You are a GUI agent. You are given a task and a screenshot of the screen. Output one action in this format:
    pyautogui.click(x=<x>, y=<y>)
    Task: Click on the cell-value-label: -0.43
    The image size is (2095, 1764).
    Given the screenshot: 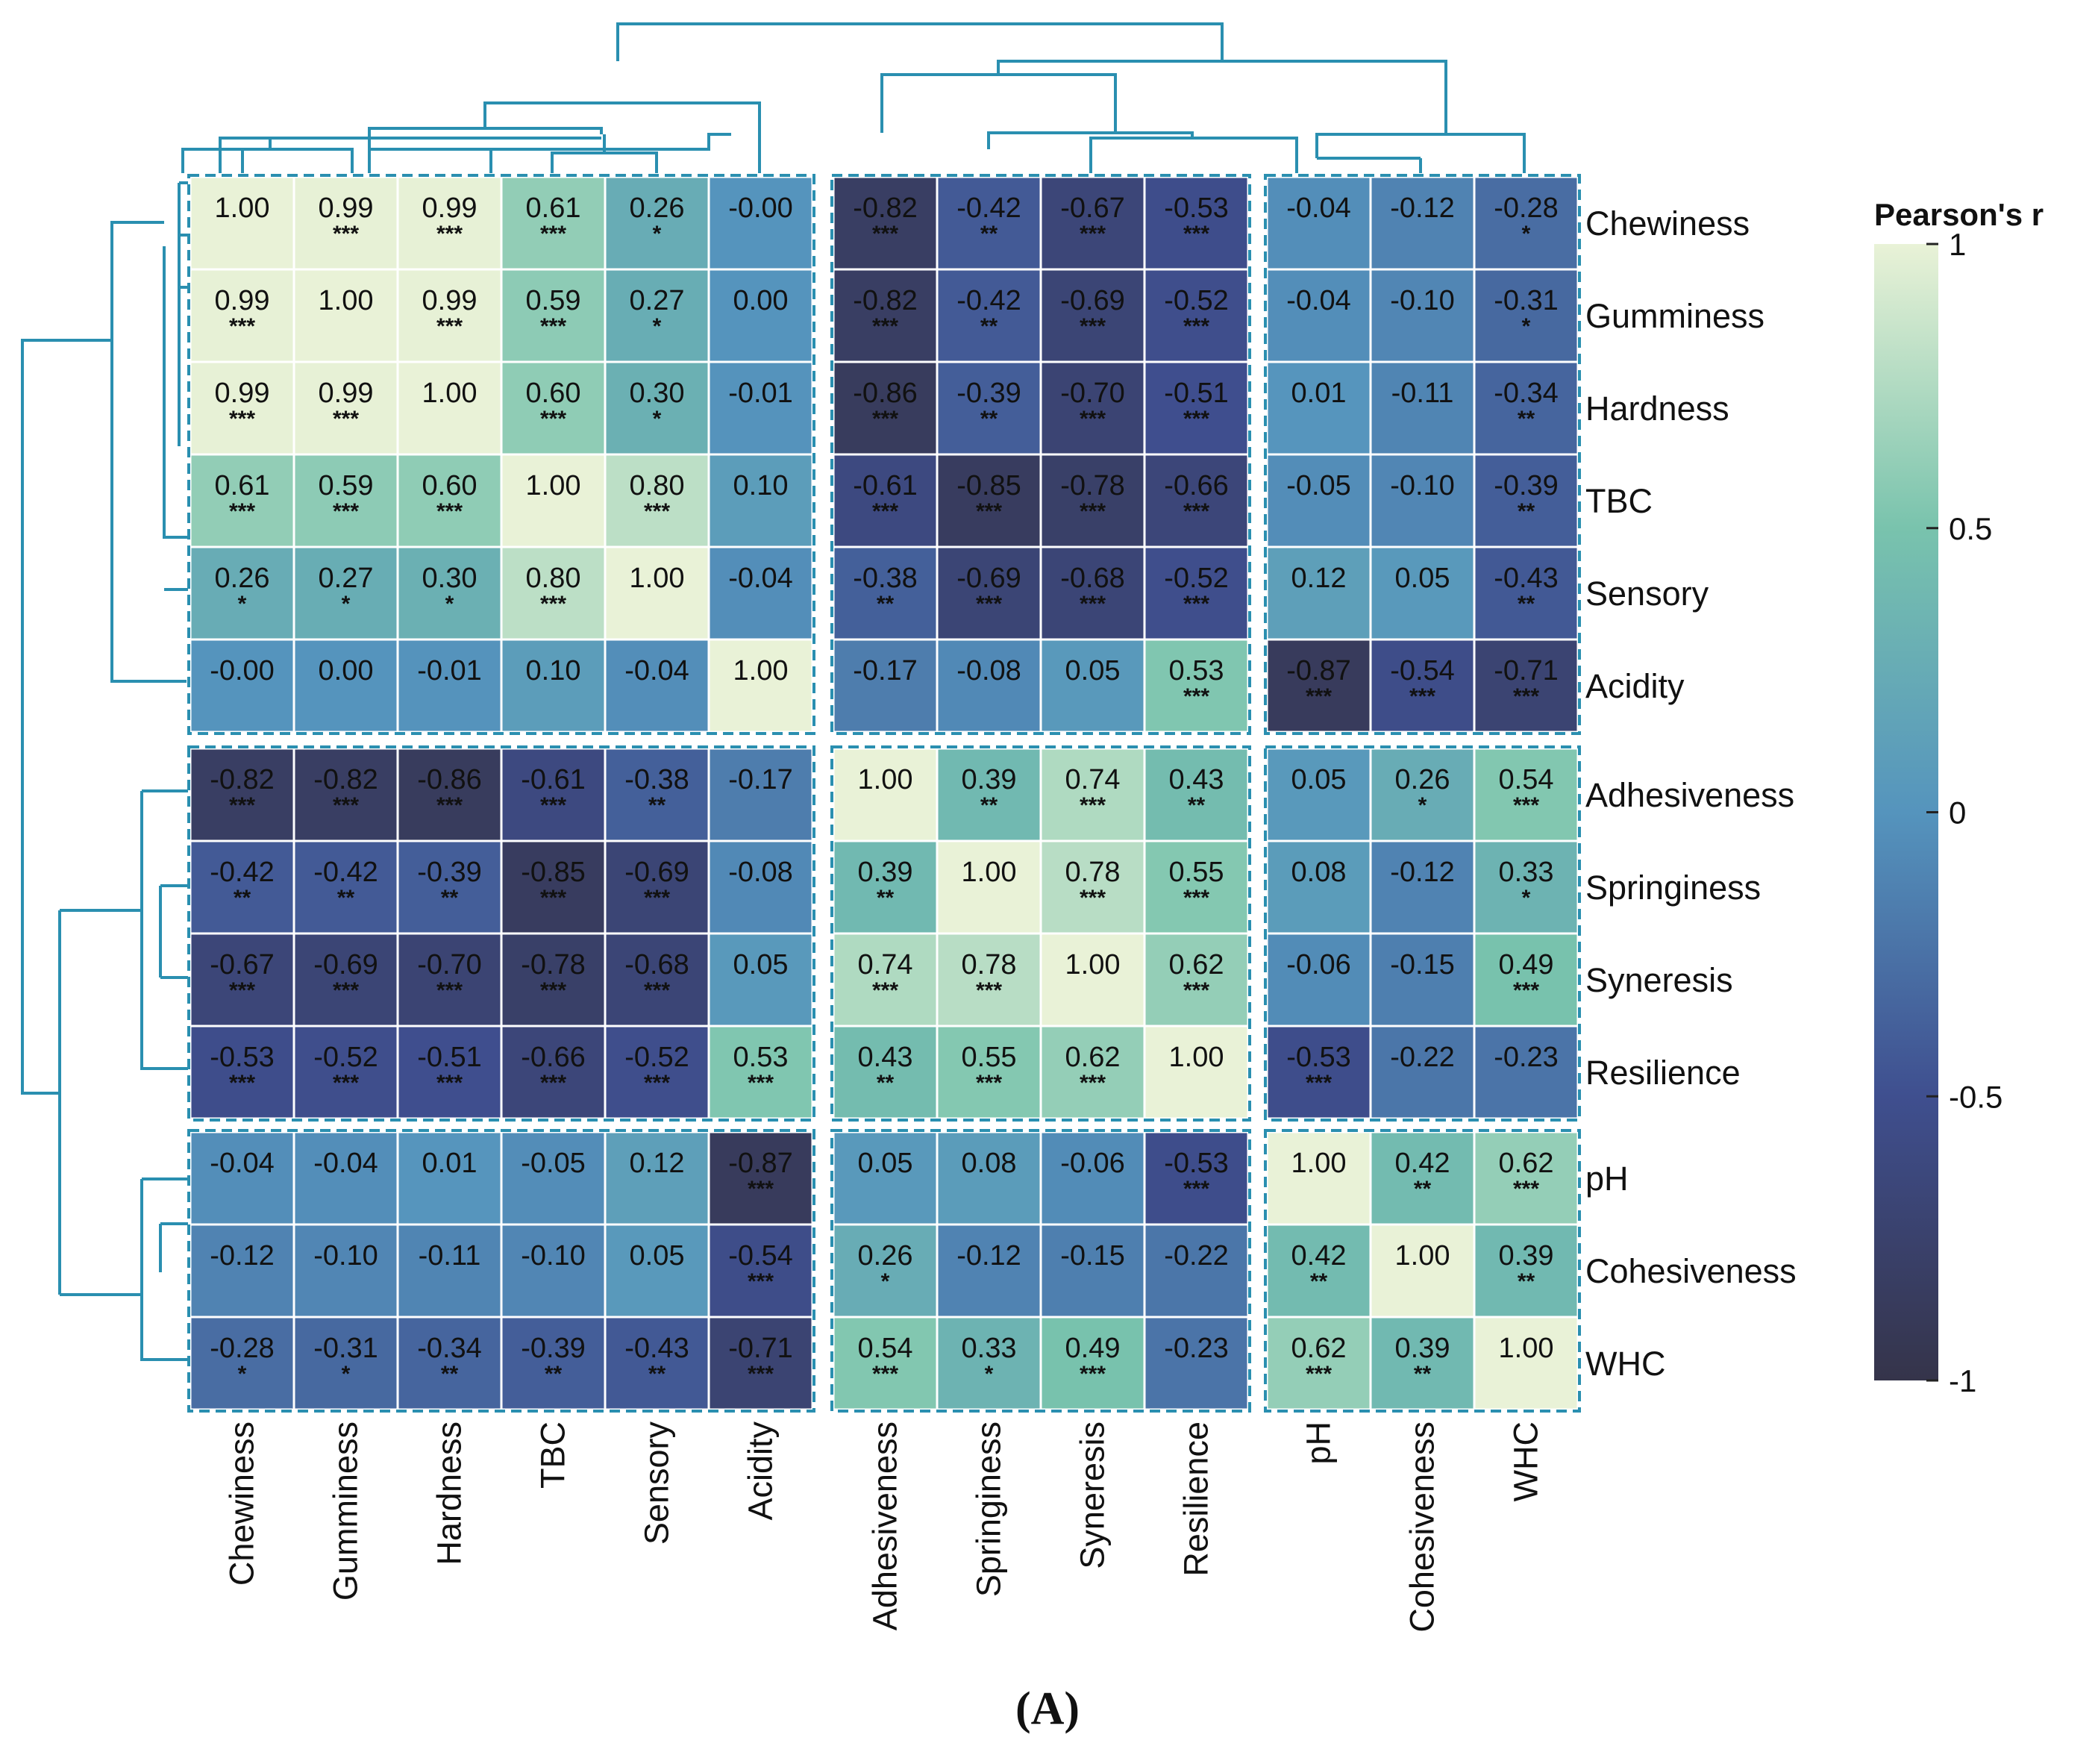 What is the action you would take?
    pyautogui.click(x=1526, y=578)
    